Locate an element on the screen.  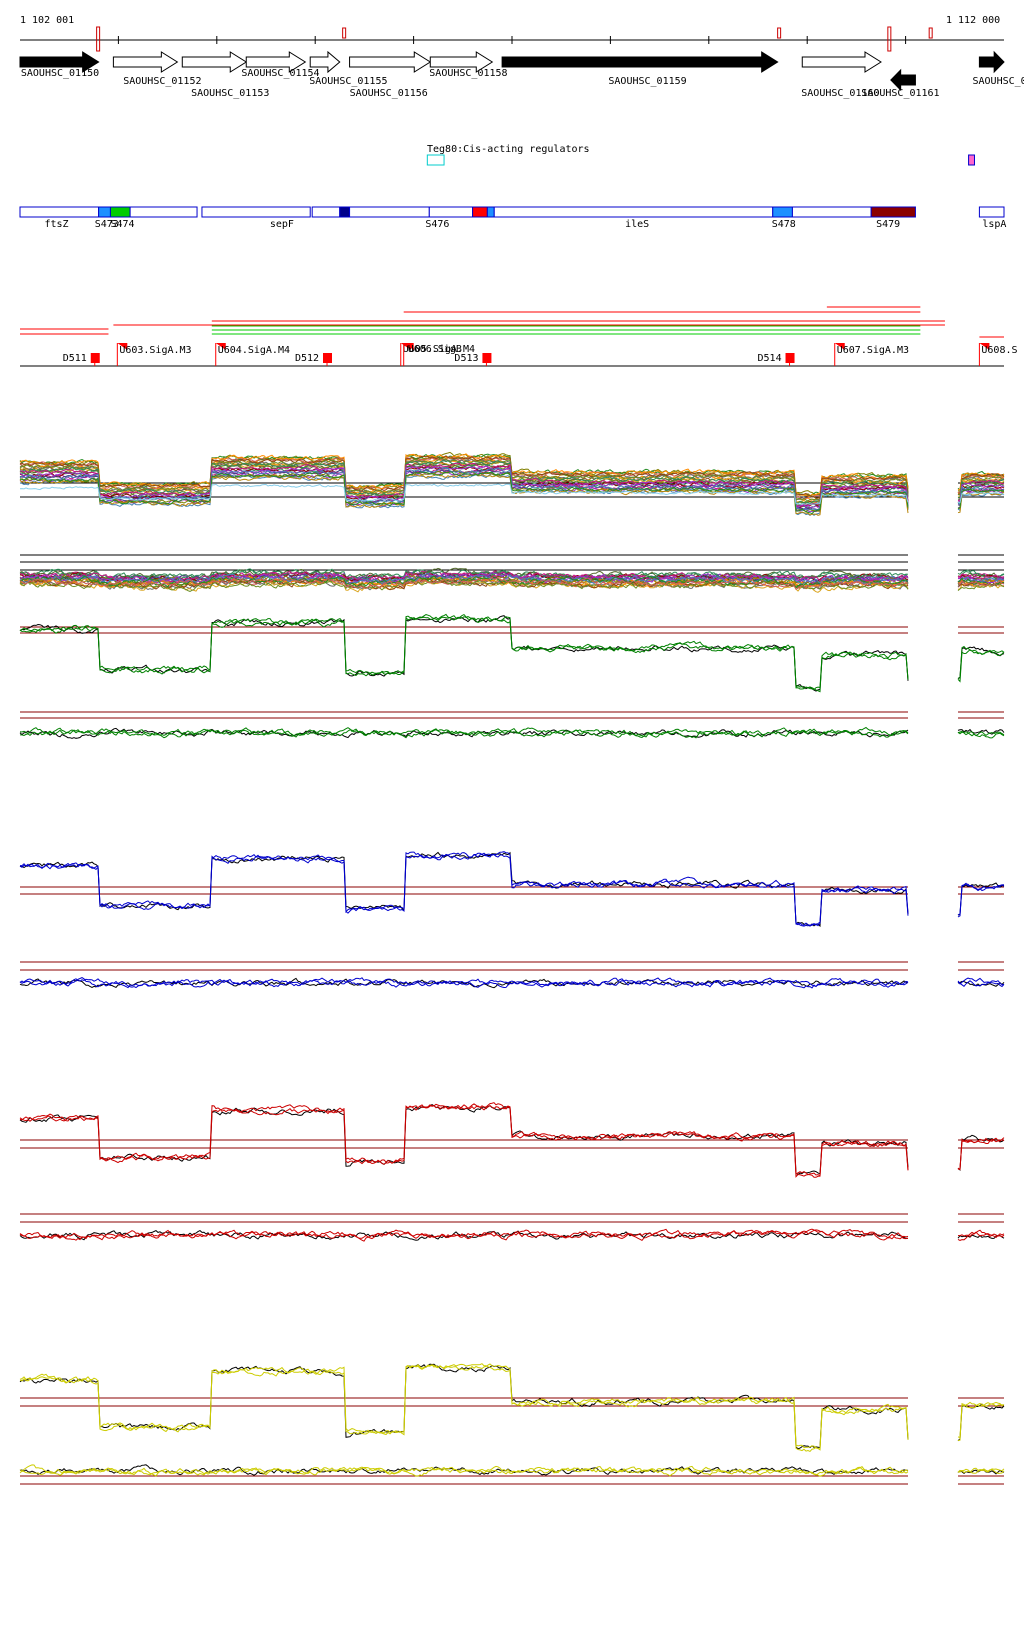
cis-regulator-label: Teg80:Cis-acting regulators is located at coordinates (508, 149).